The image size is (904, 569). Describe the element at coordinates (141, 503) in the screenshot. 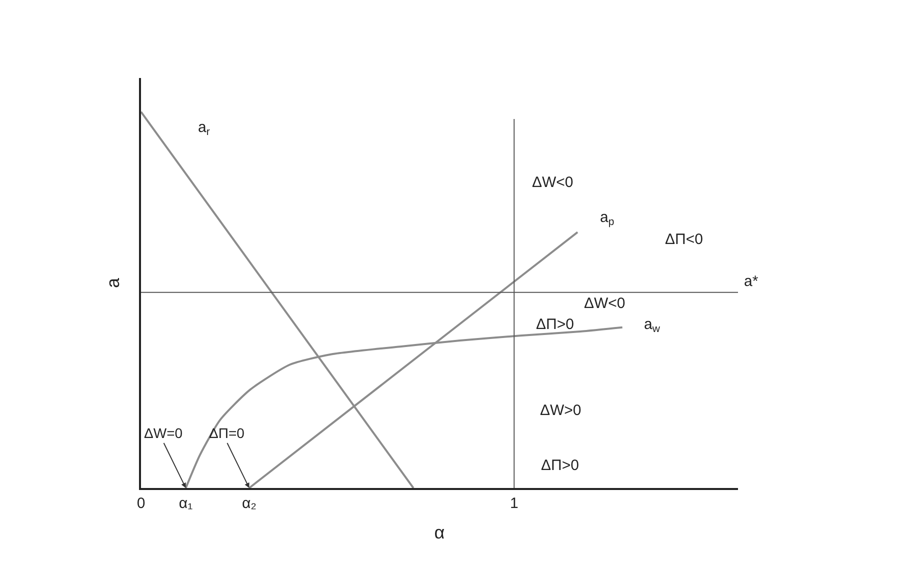

I see `x-tick-label: 0` at that location.